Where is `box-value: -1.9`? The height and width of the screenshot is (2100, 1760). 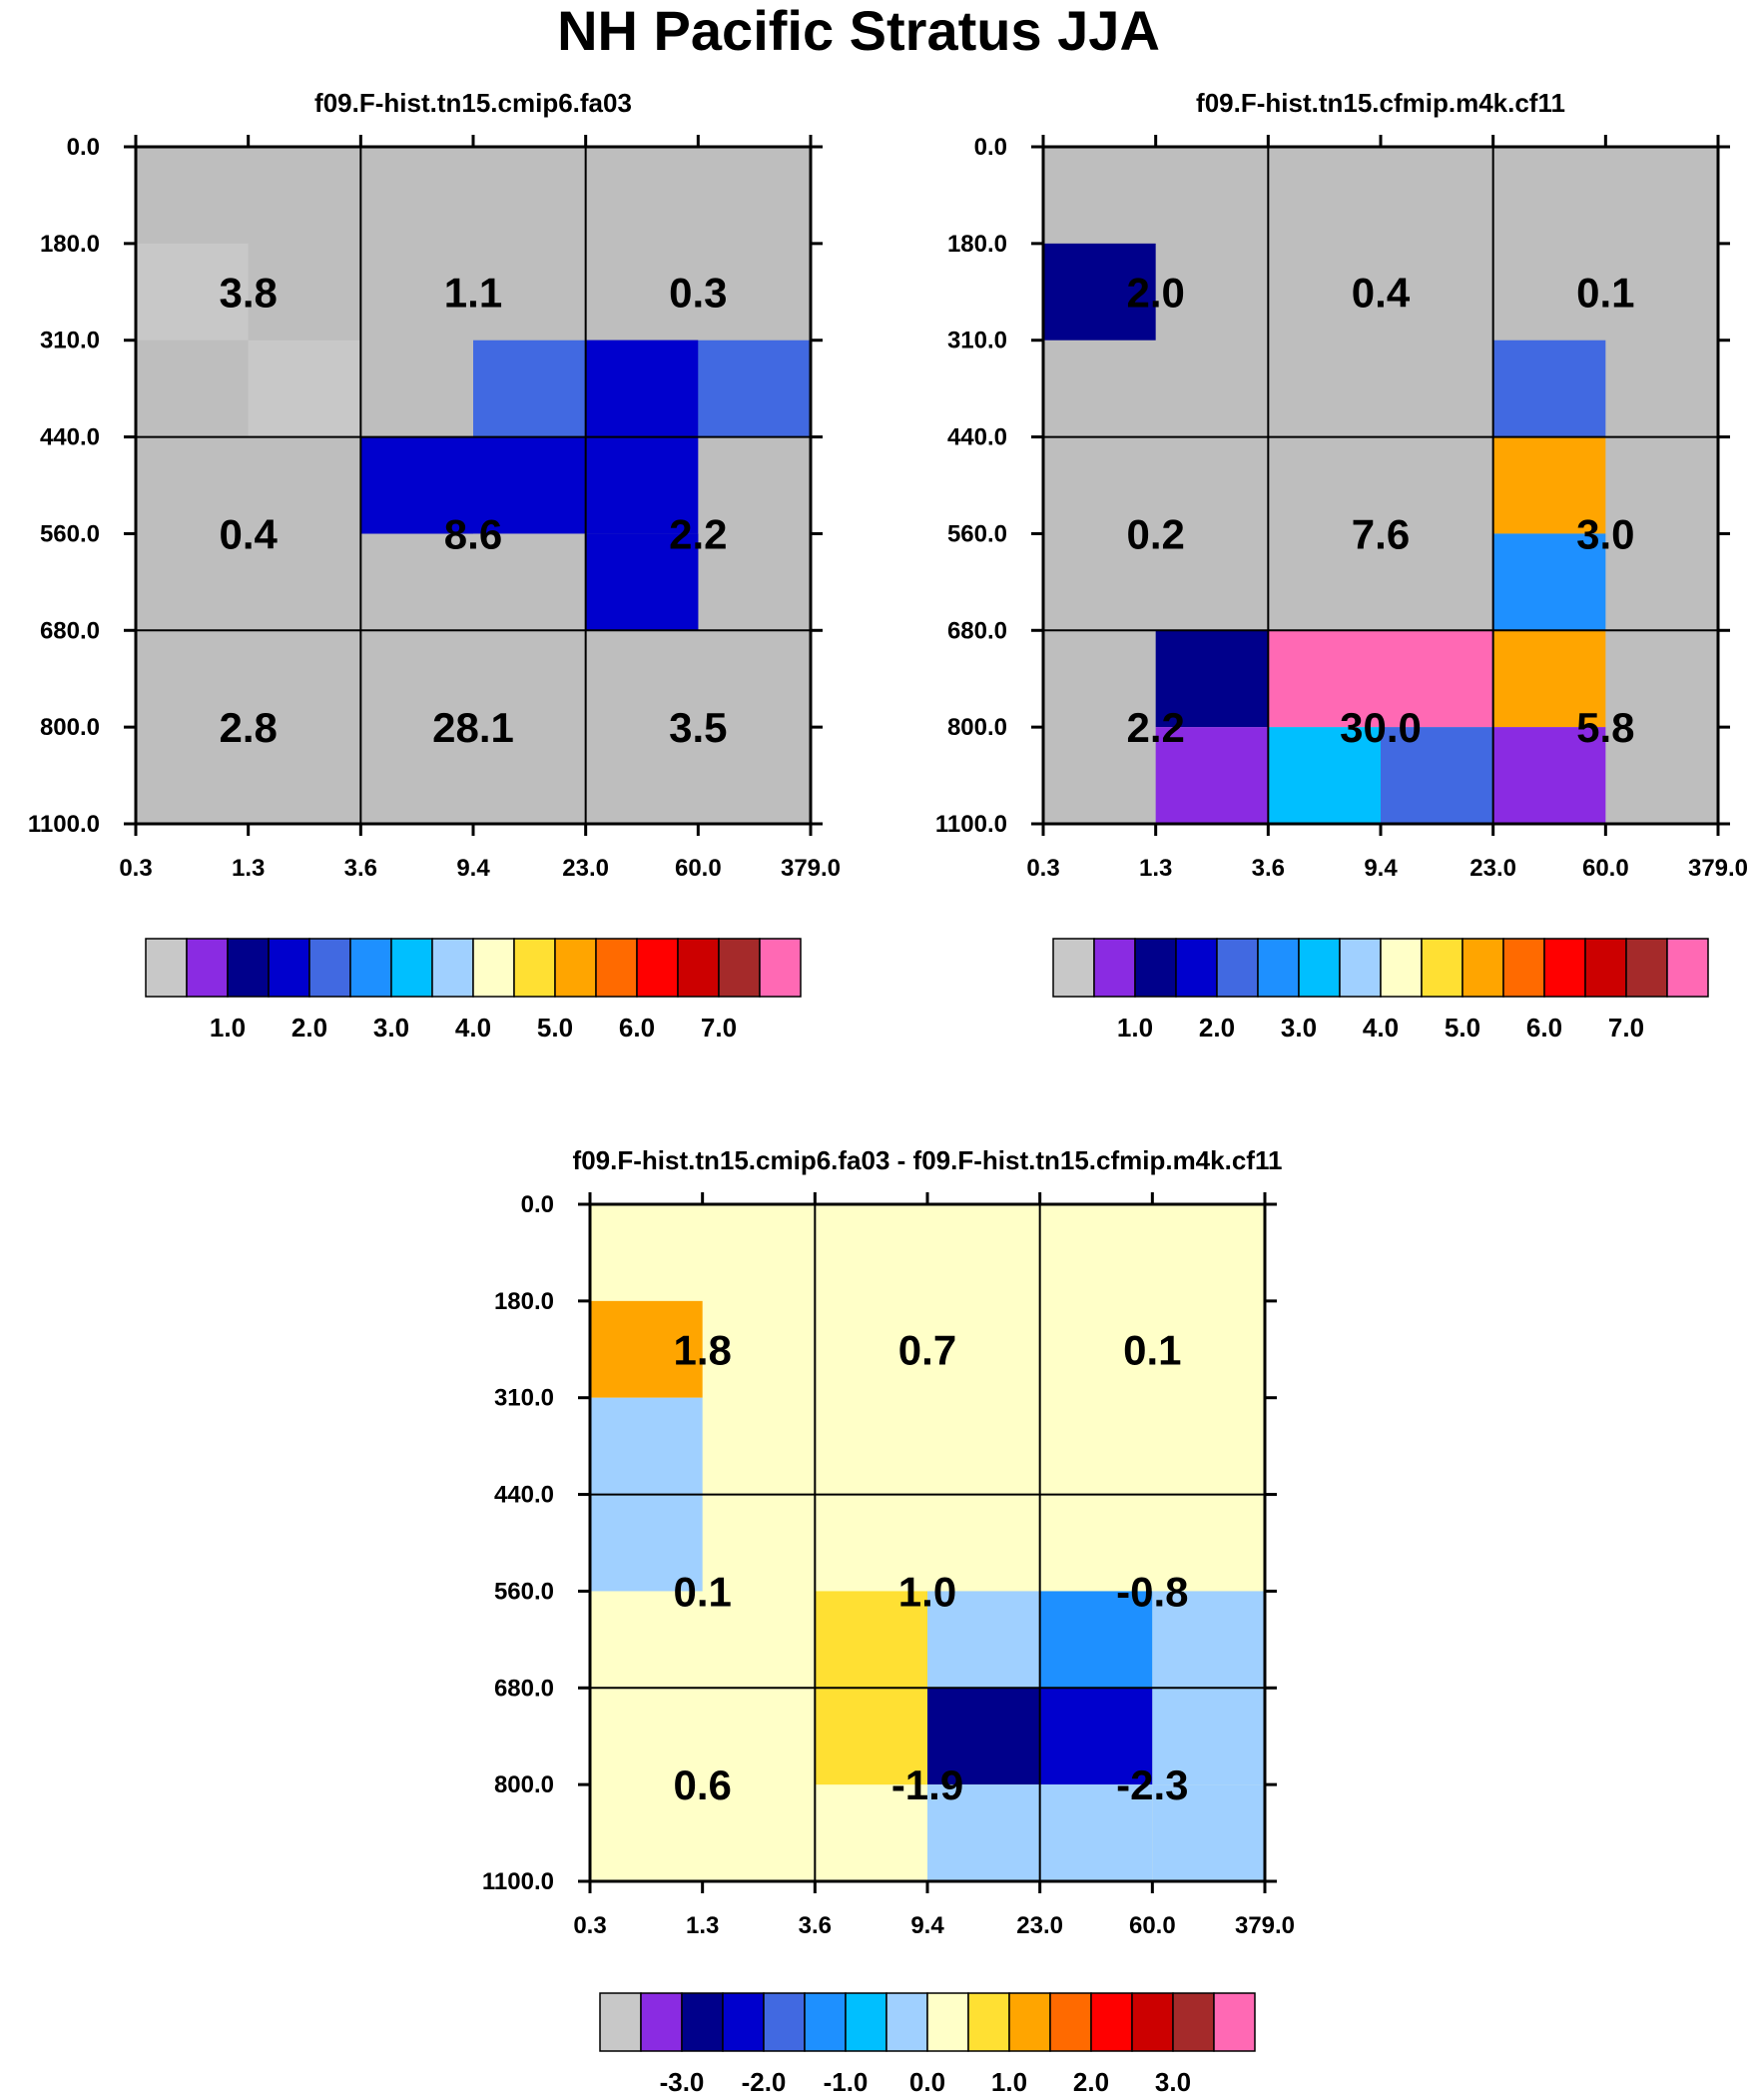
box-value: -1.9 is located at coordinates (927, 1784).